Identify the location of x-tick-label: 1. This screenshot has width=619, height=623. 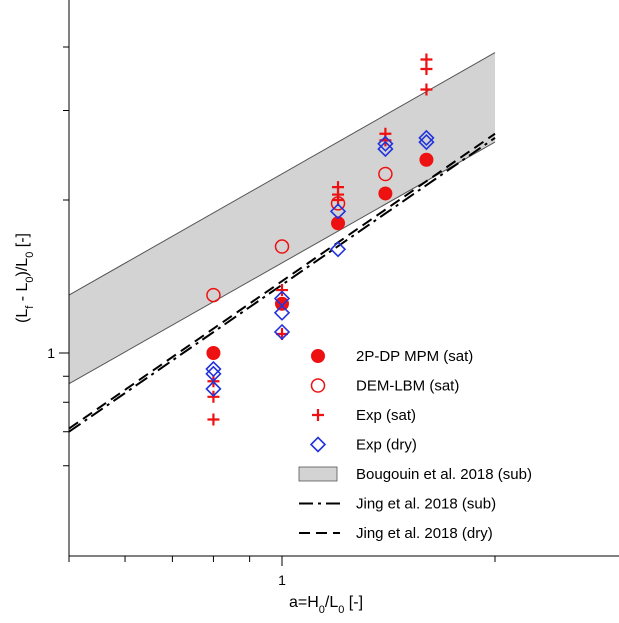
(282, 580).